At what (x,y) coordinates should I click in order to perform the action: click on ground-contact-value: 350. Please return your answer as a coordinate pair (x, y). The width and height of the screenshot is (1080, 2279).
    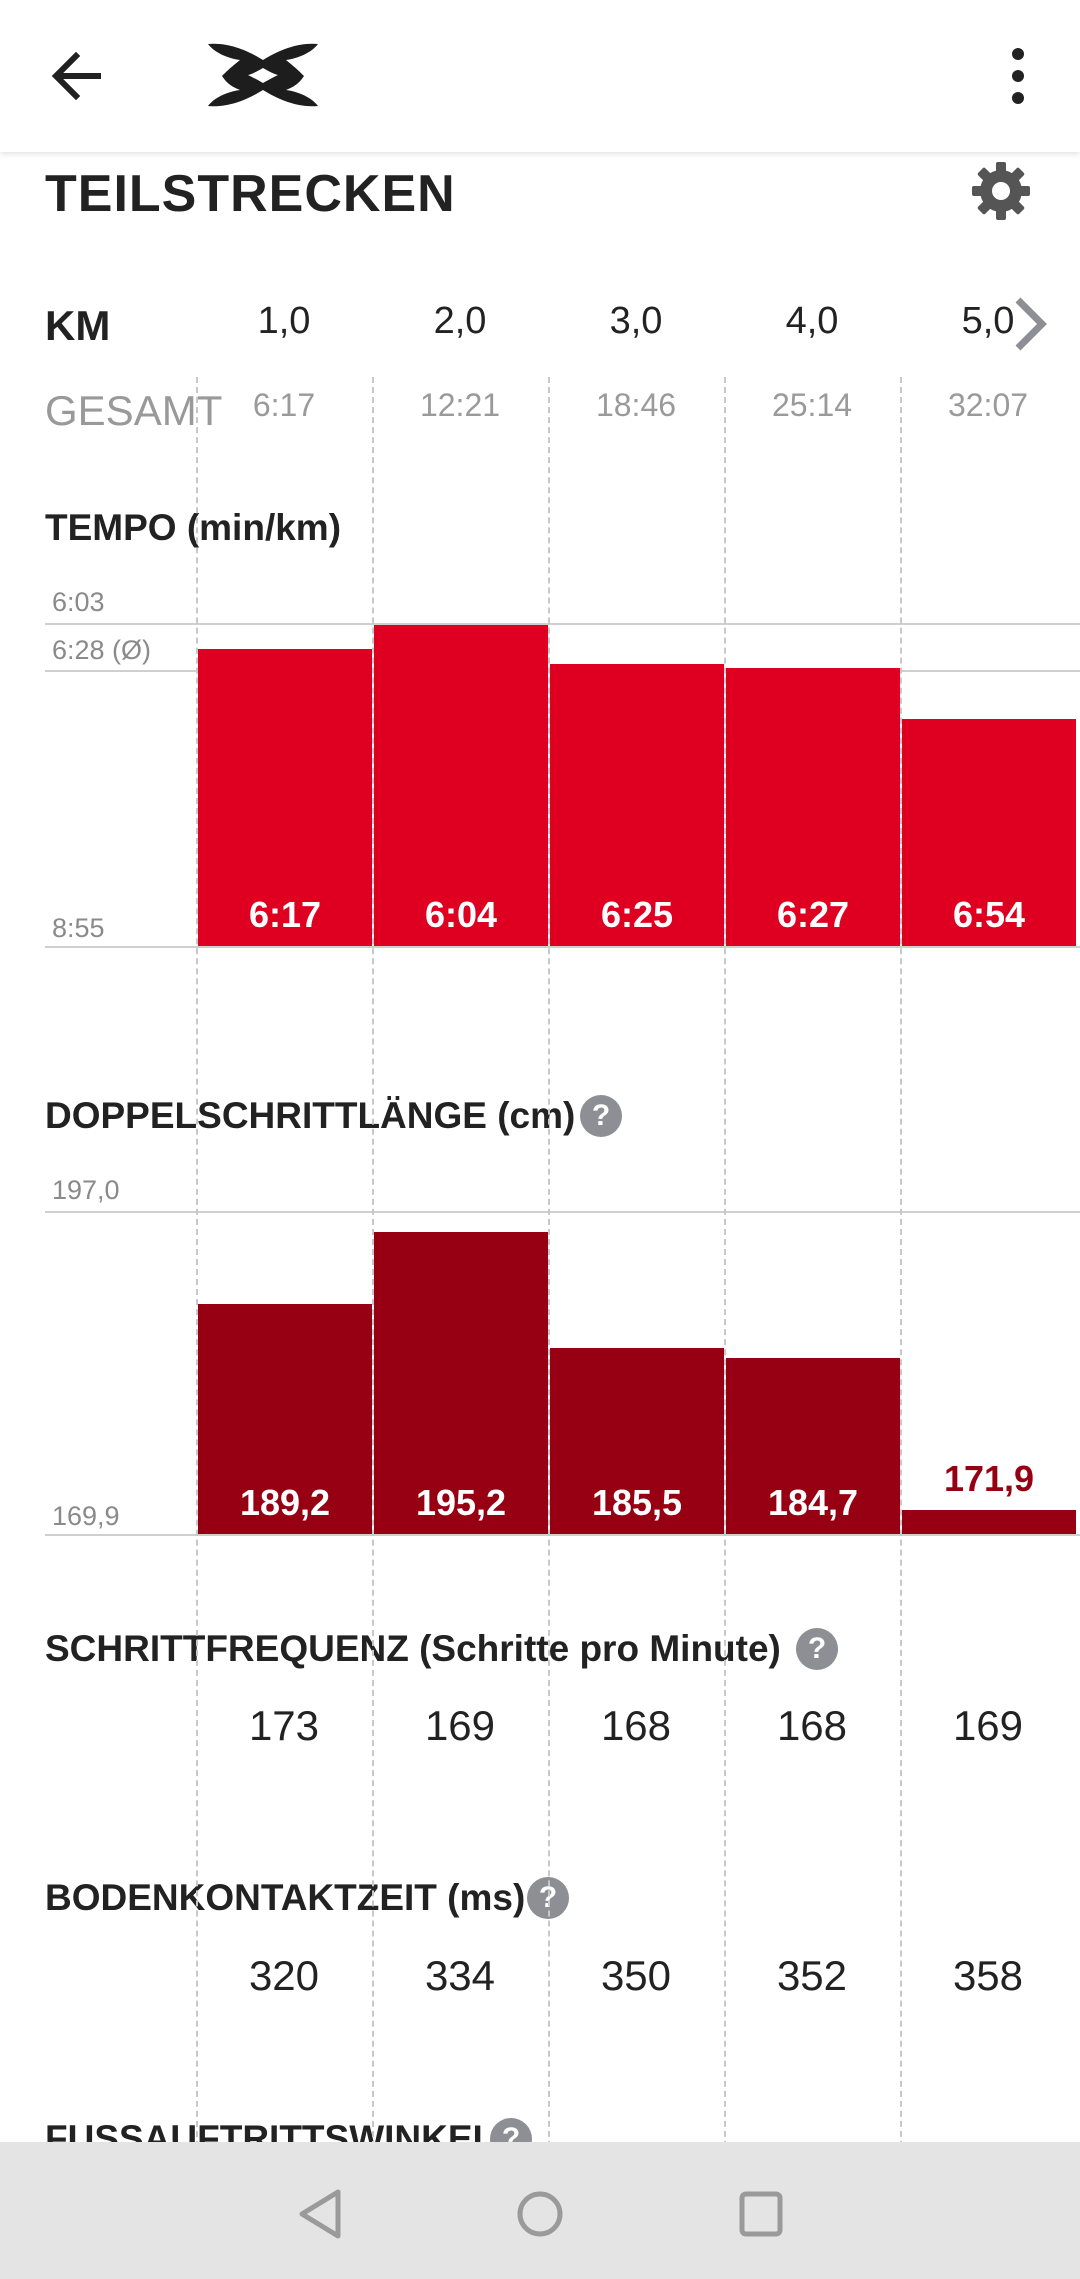
    Looking at the image, I should click on (636, 1975).